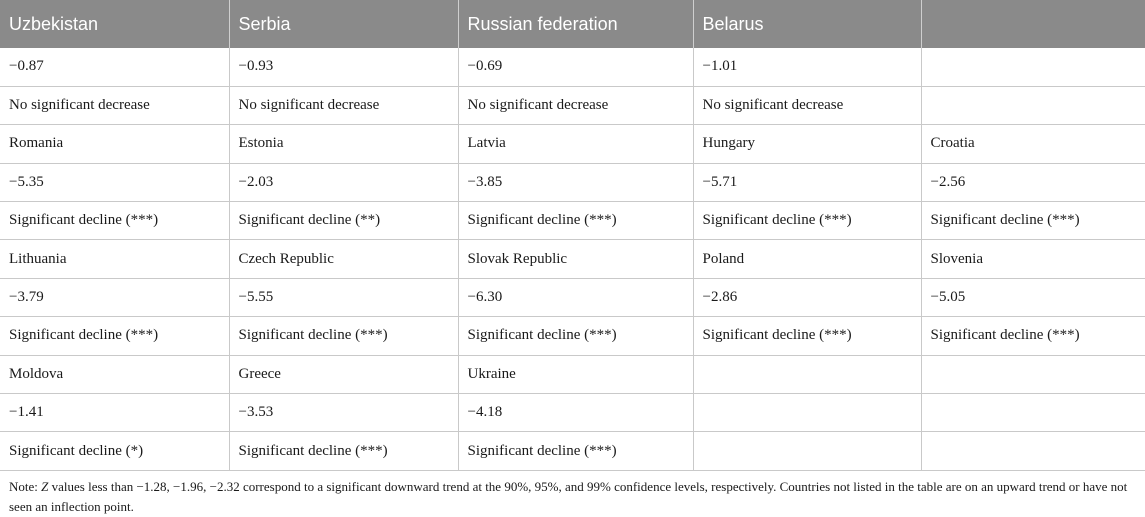 The width and height of the screenshot is (1145, 517). I want to click on table-cell: Significant decline (*), so click(115, 451).